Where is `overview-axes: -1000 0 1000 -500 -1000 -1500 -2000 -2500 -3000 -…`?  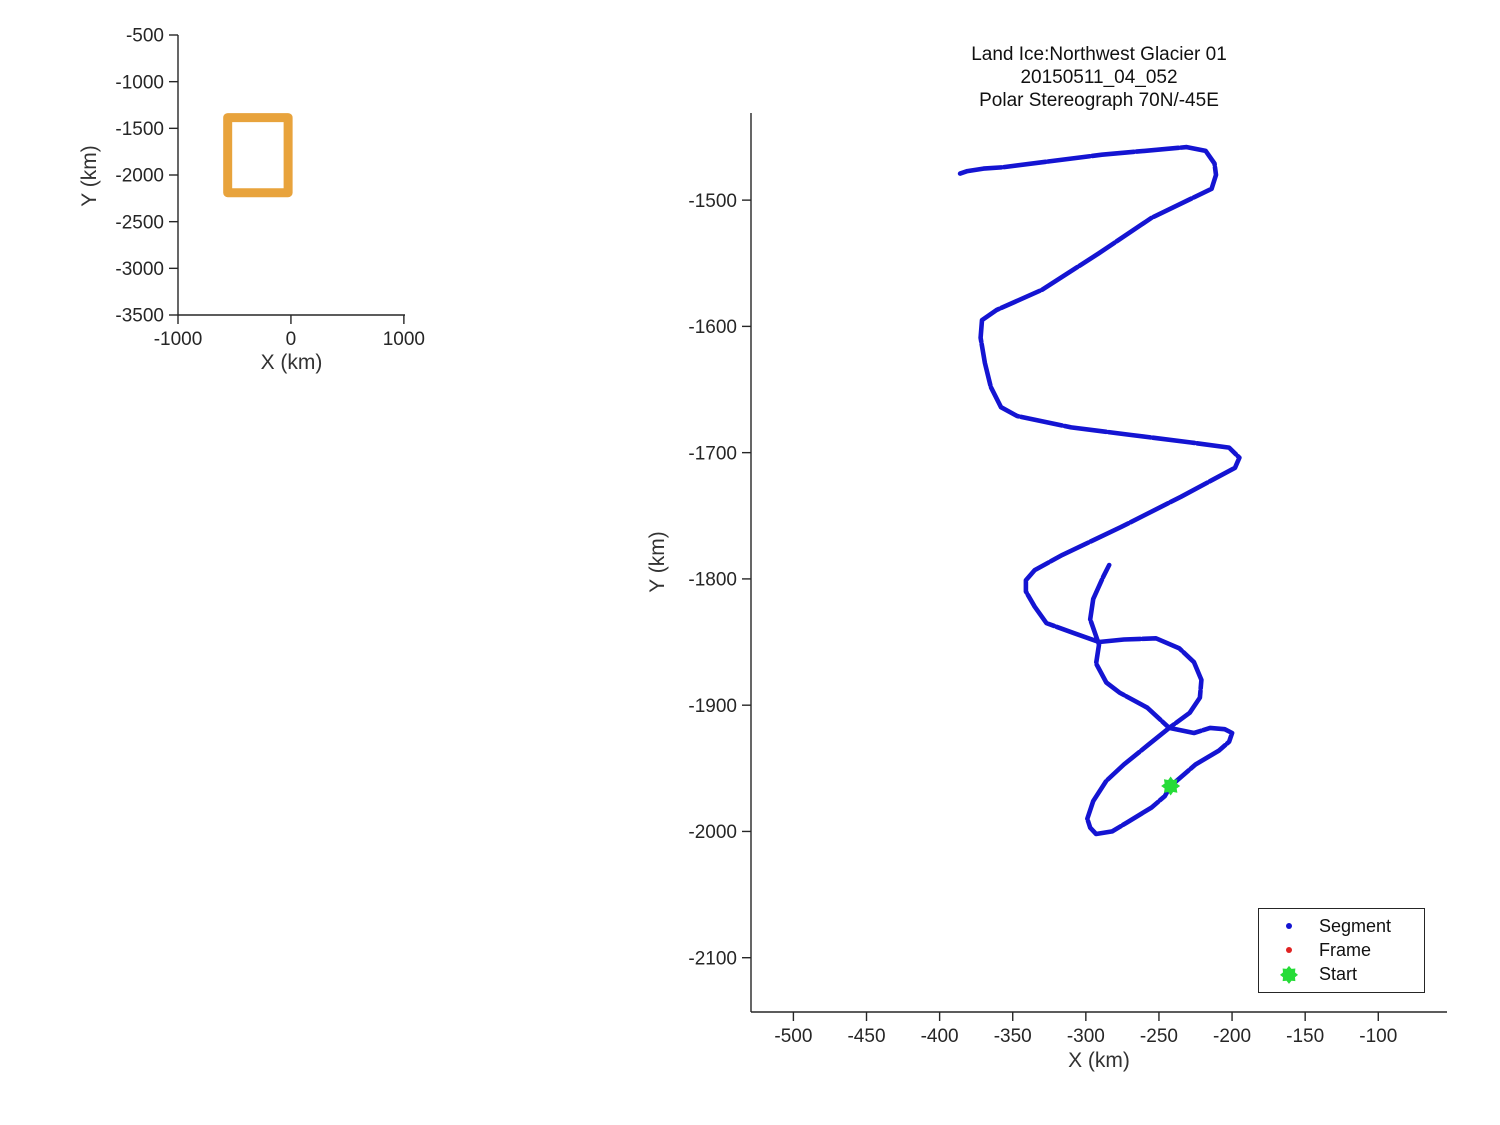 overview-axes: -1000 0 1000 -500 -1000 -1500 -2000 -2500 -3000 -… is located at coordinates (270, 188).